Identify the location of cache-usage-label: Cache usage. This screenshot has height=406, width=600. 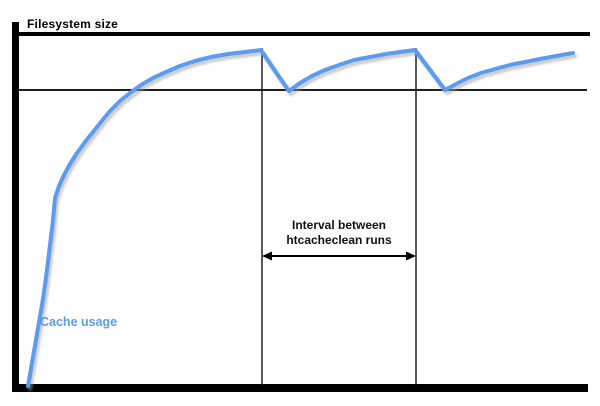
(79, 322).